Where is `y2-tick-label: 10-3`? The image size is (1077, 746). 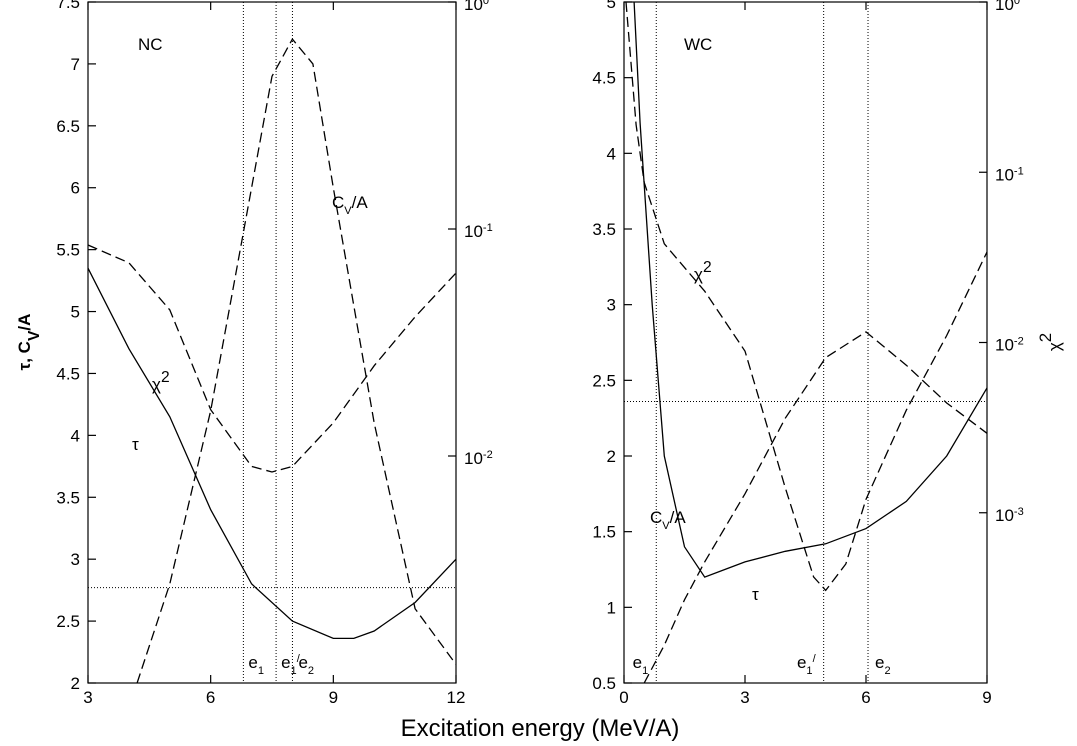
y2-tick-label: 10-3 is located at coordinates (1009, 515).